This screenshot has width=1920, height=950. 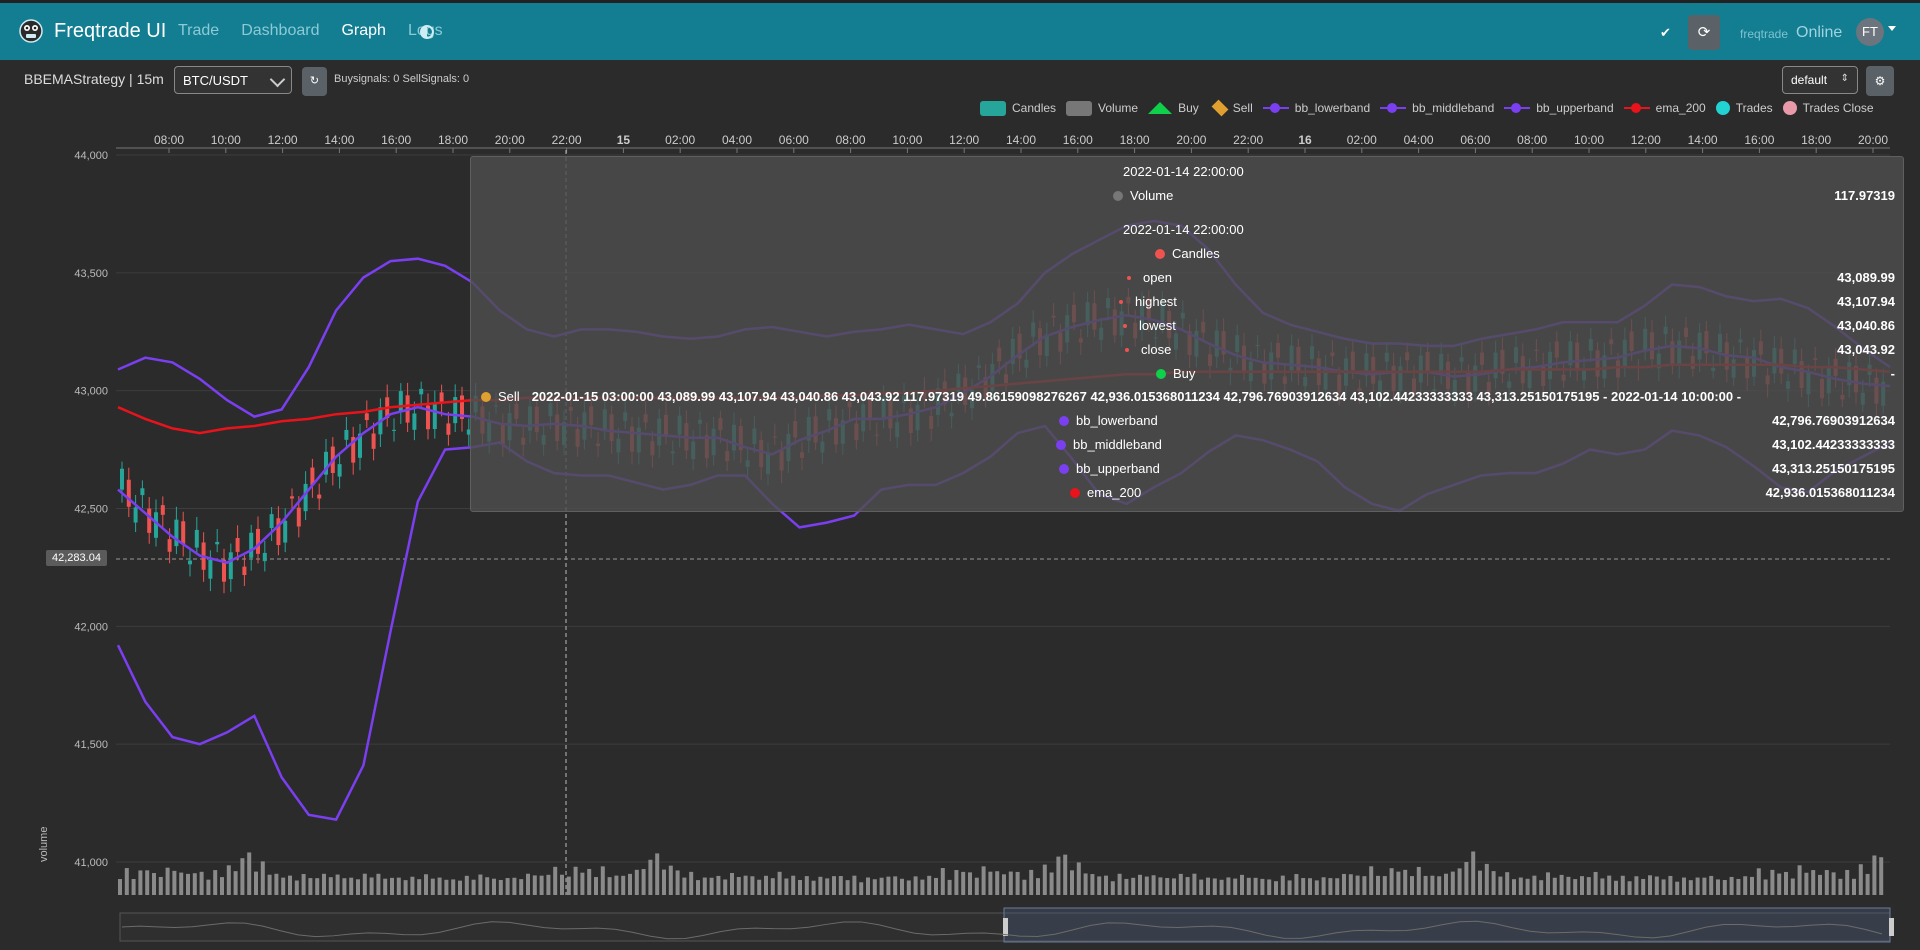 I want to click on settings-button: ⚙, so click(x=1880, y=81).